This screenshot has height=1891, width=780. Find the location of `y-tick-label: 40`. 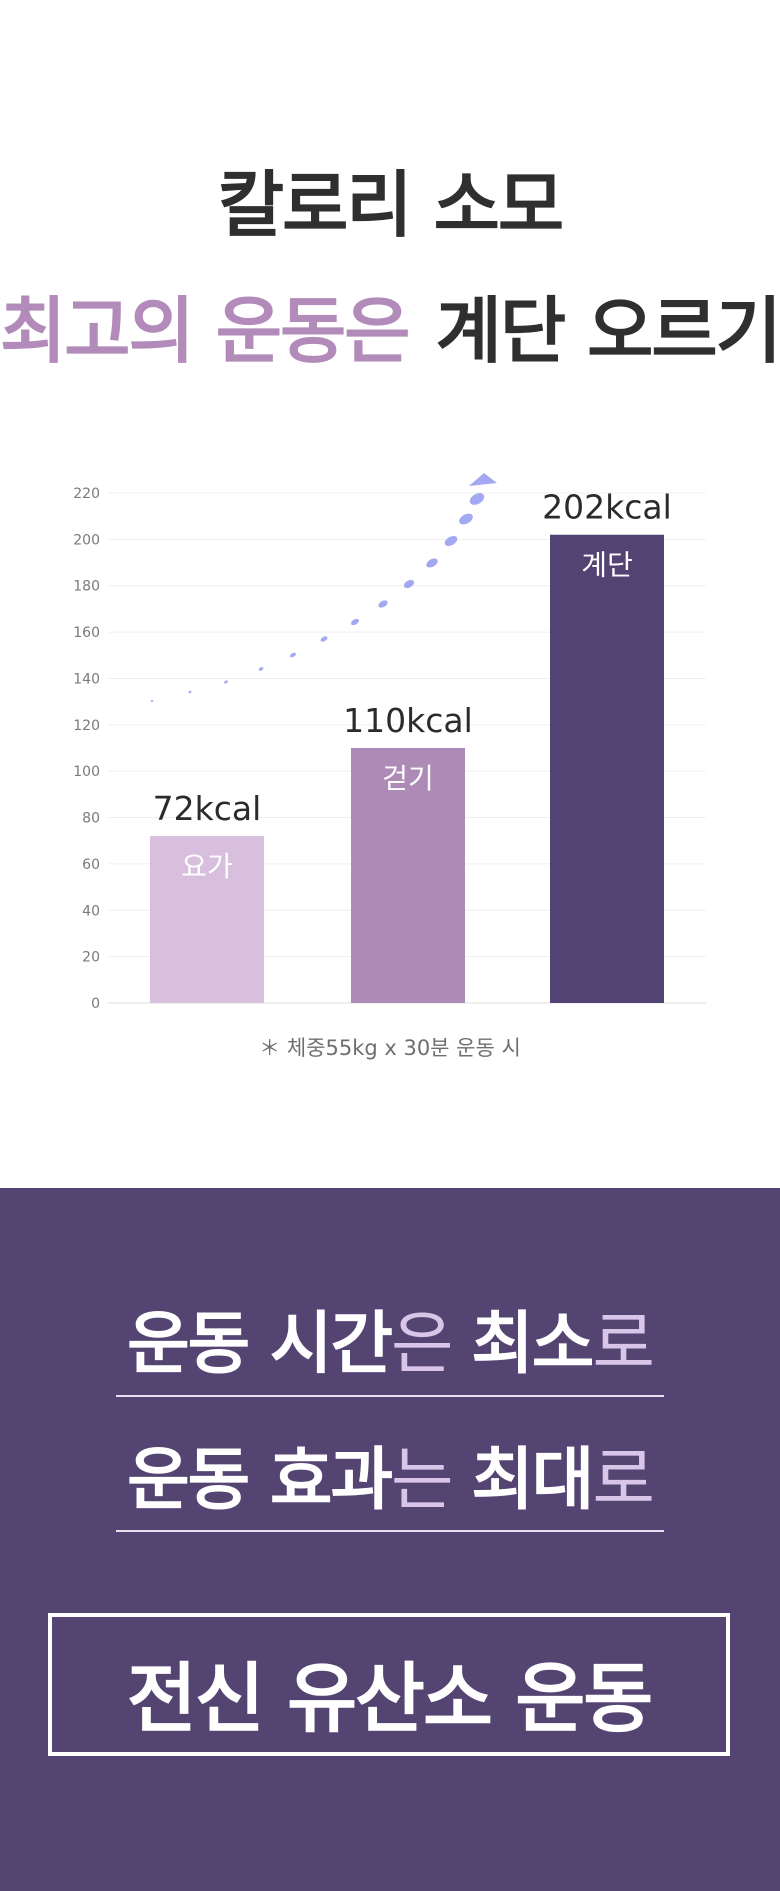

y-tick-label: 40 is located at coordinates (91, 911).